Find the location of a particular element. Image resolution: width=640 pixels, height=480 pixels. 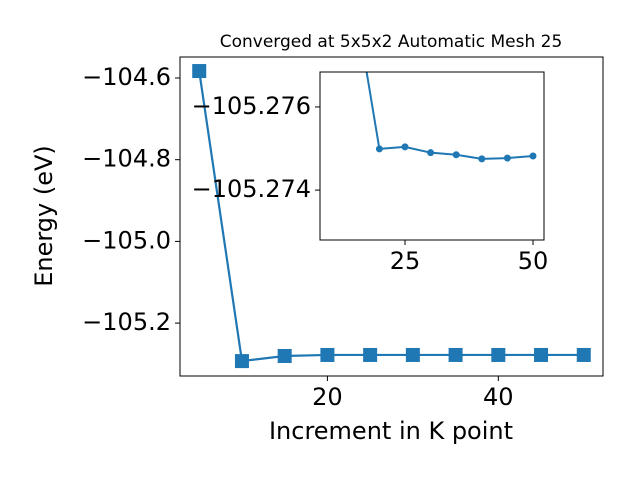

axes-background is located at coordinates (432, 156).